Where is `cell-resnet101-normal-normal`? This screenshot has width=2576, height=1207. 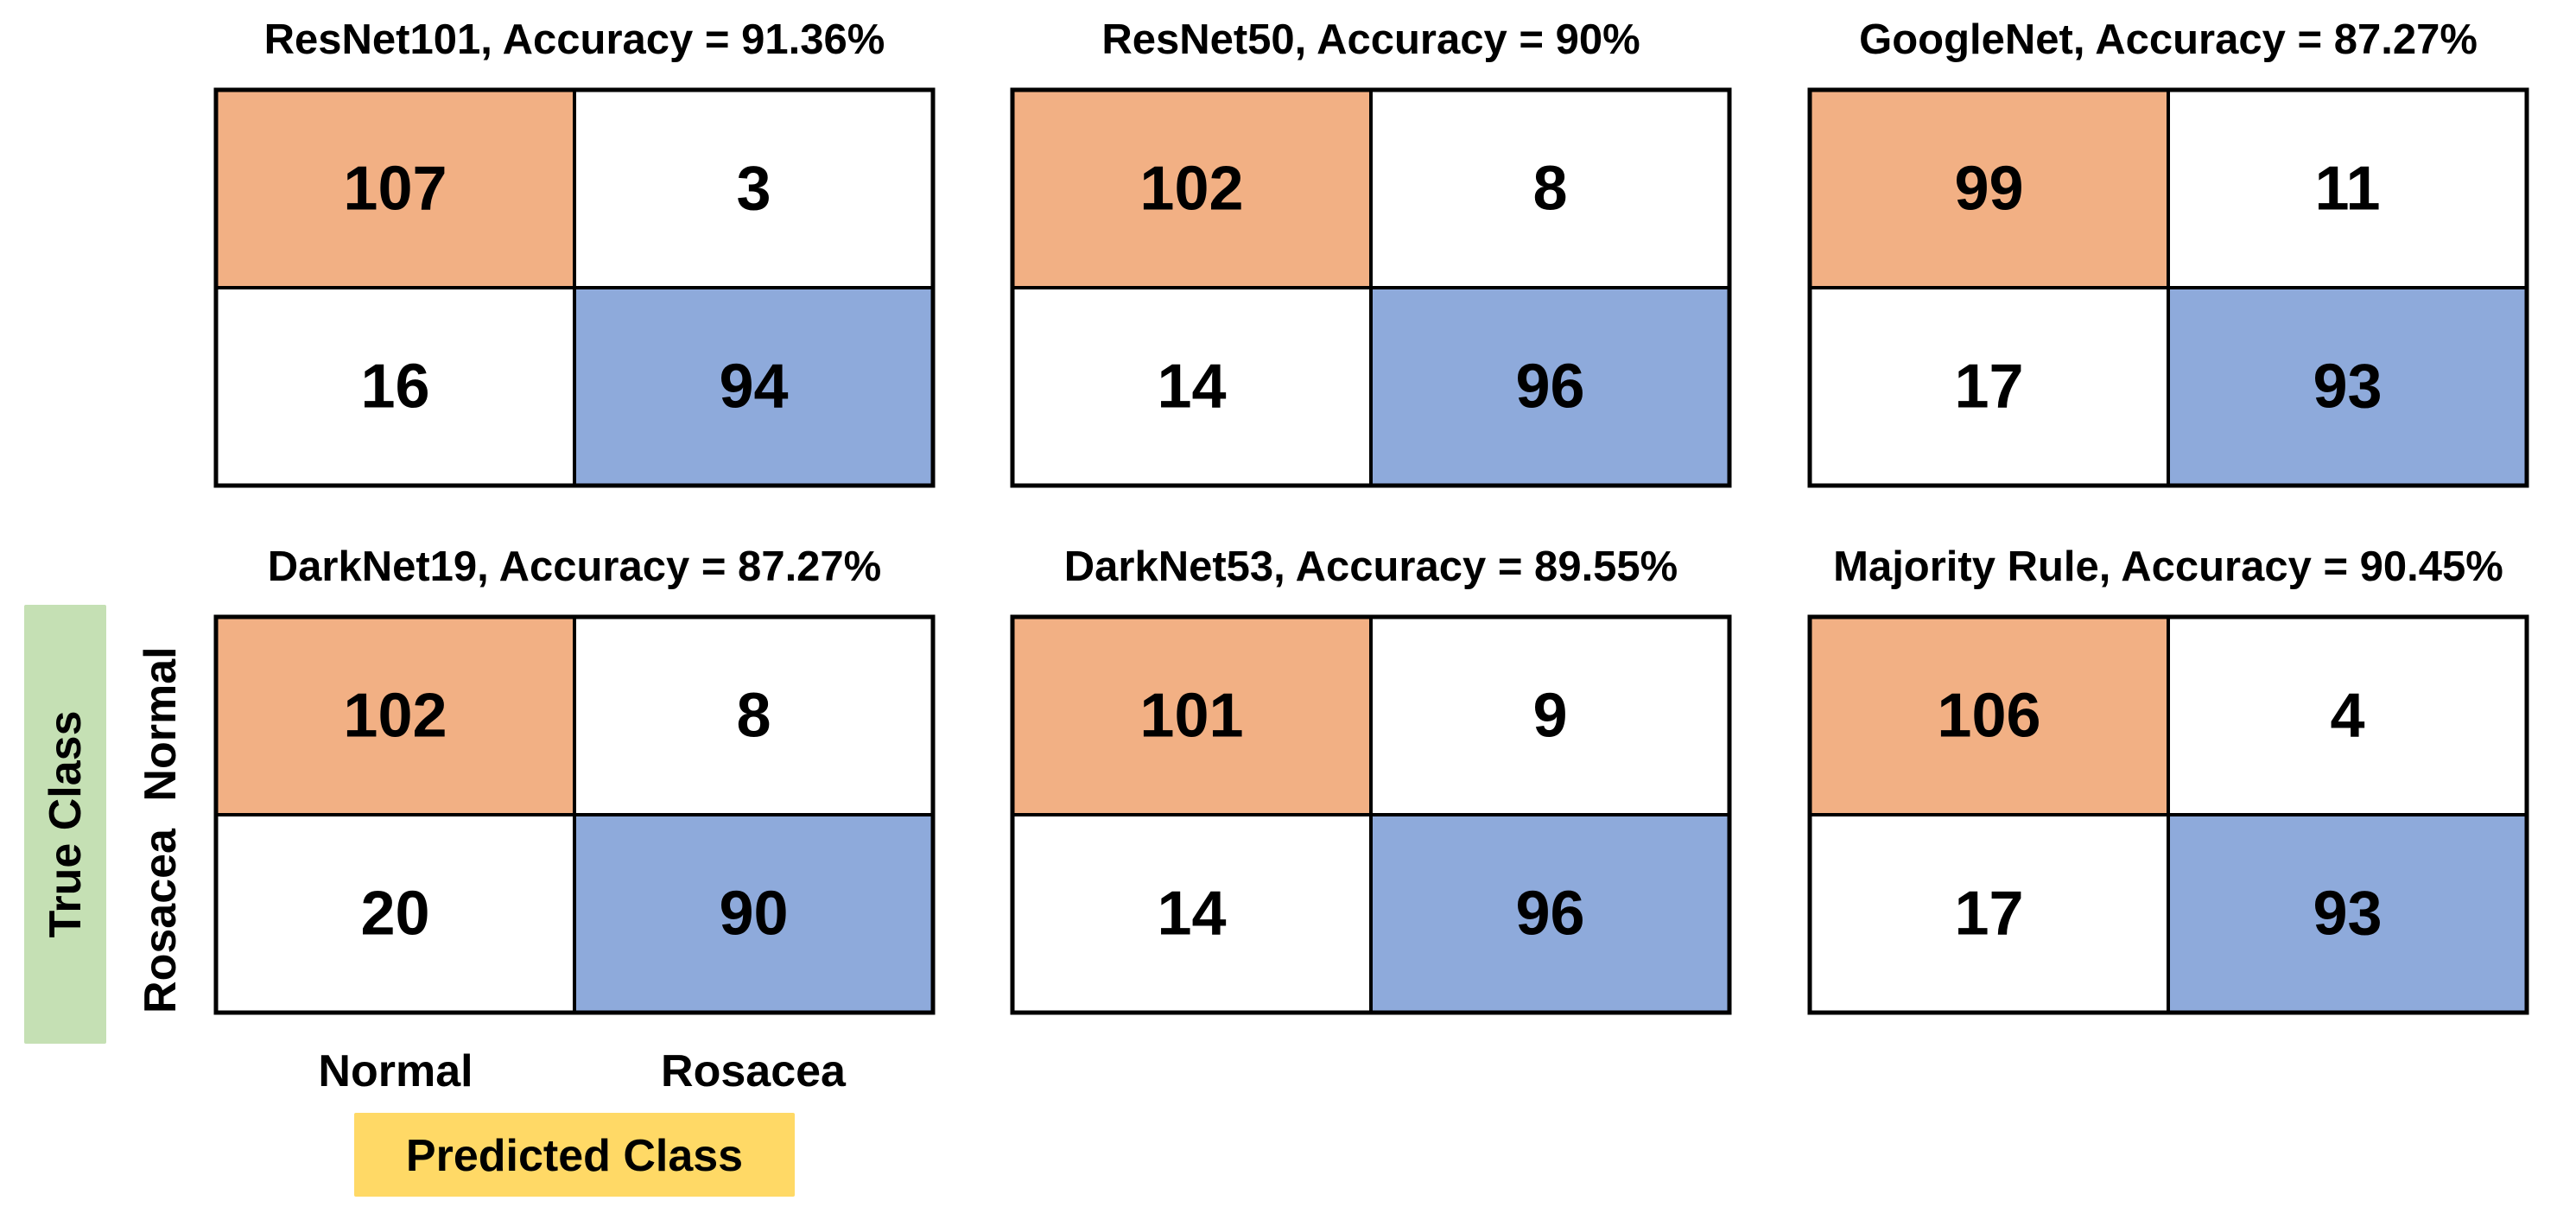
cell-resnet101-normal-normal is located at coordinates (395, 189).